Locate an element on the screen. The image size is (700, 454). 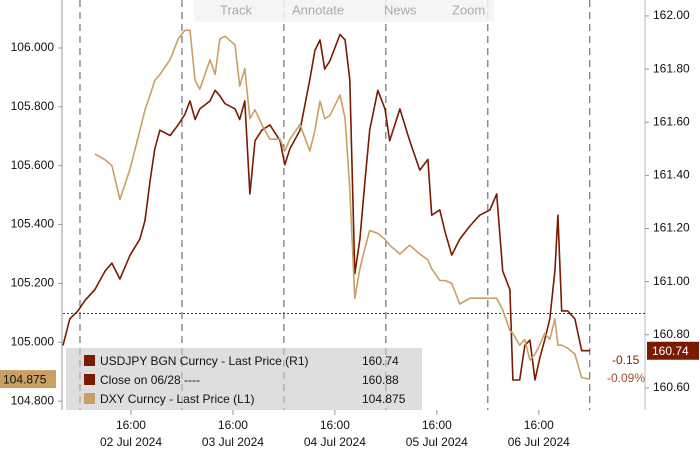
y2-tick-label: 160.80 is located at coordinates (671, 334).